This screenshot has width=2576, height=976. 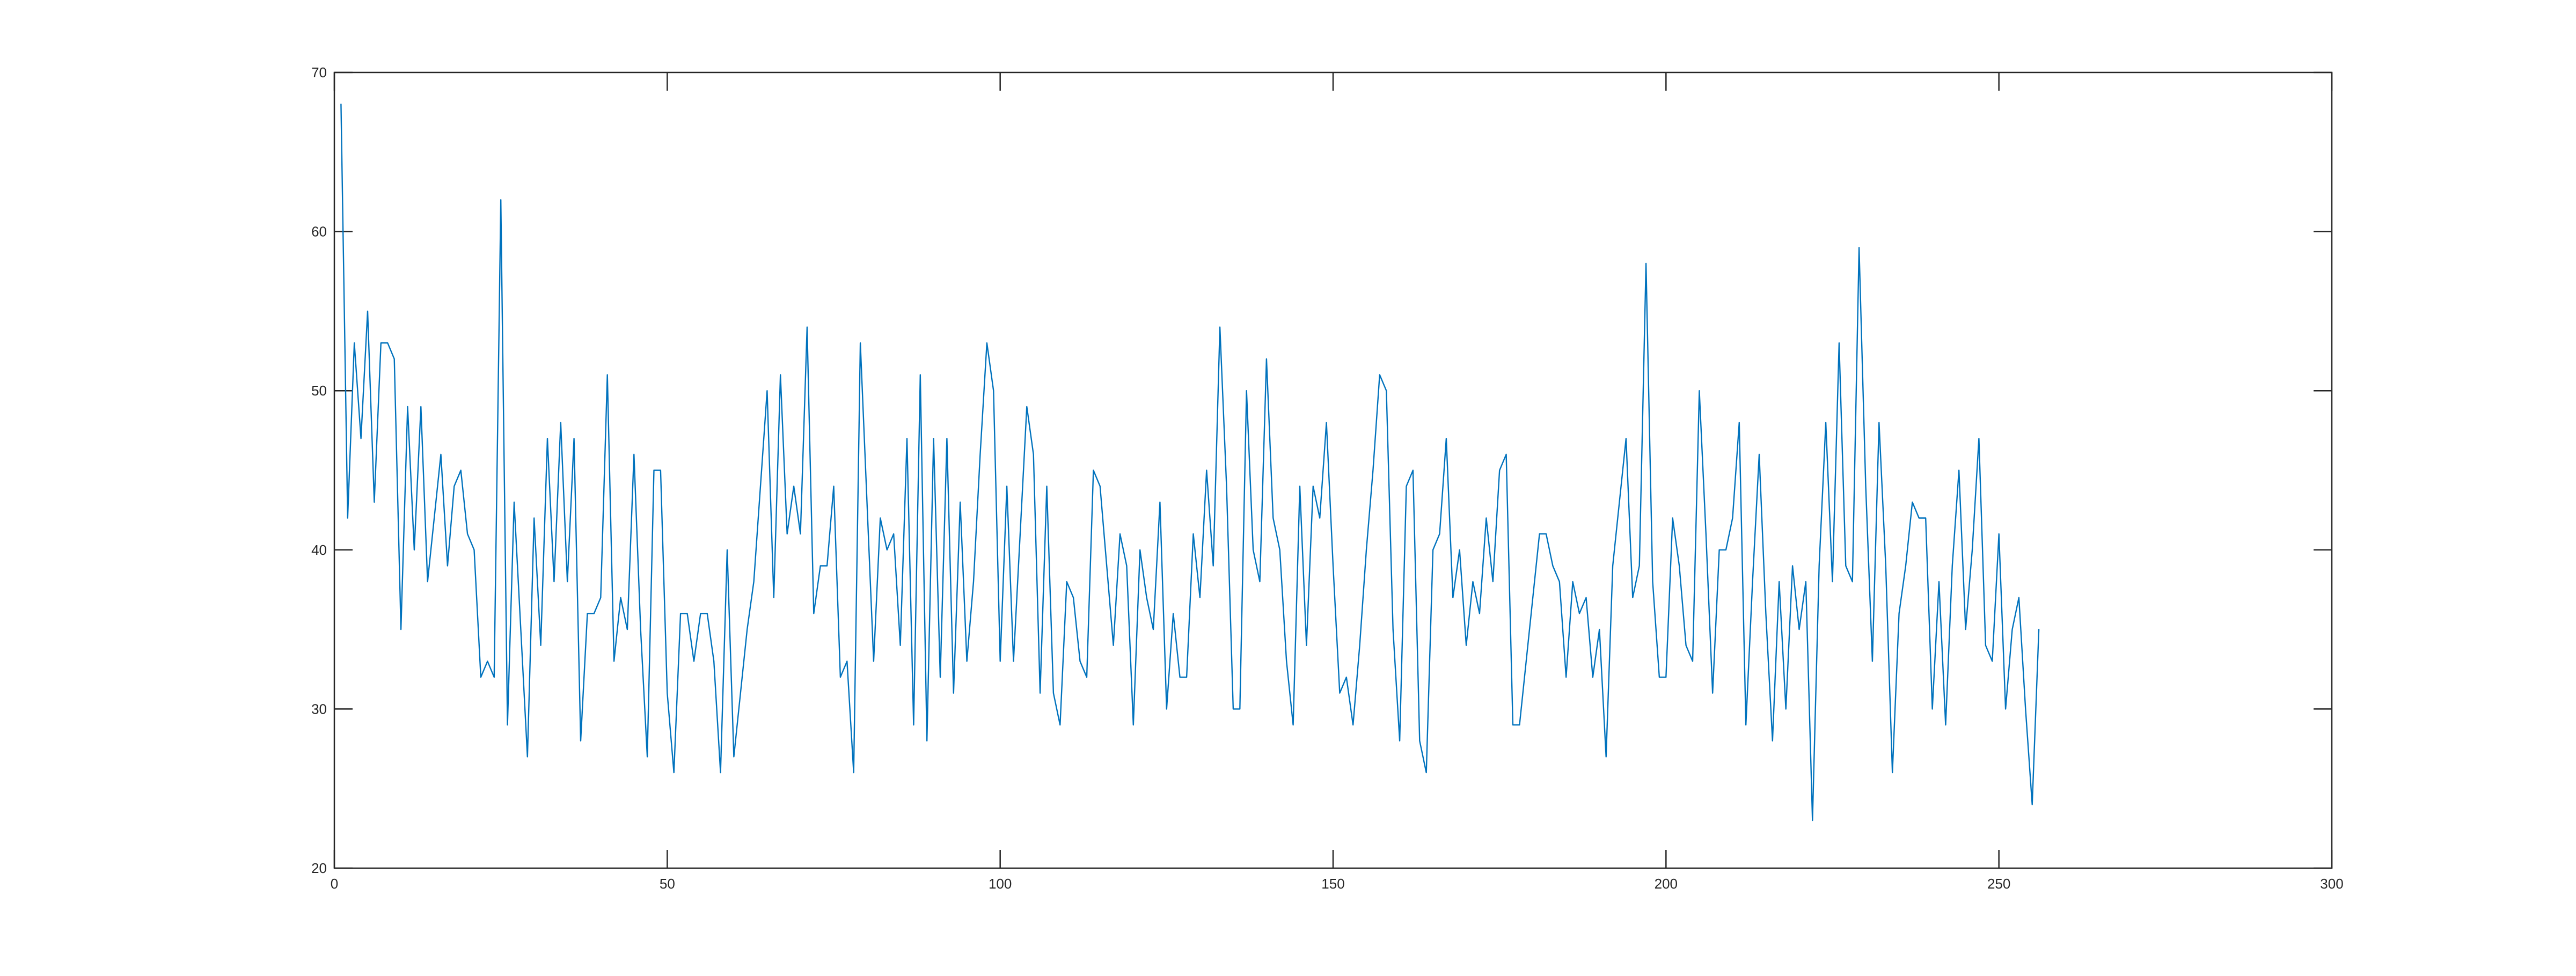 I want to click on y-tick-label: 40, so click(x=319, y=550).